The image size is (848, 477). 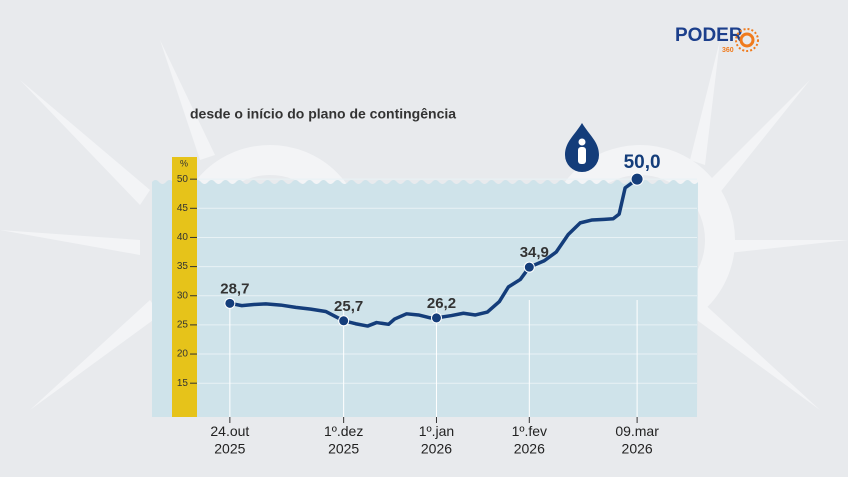 What do you see at coordinates (229, 440) in the screenshot?
I see `x-tick-label: 24.out 2025` at bounding box center [229, 440].